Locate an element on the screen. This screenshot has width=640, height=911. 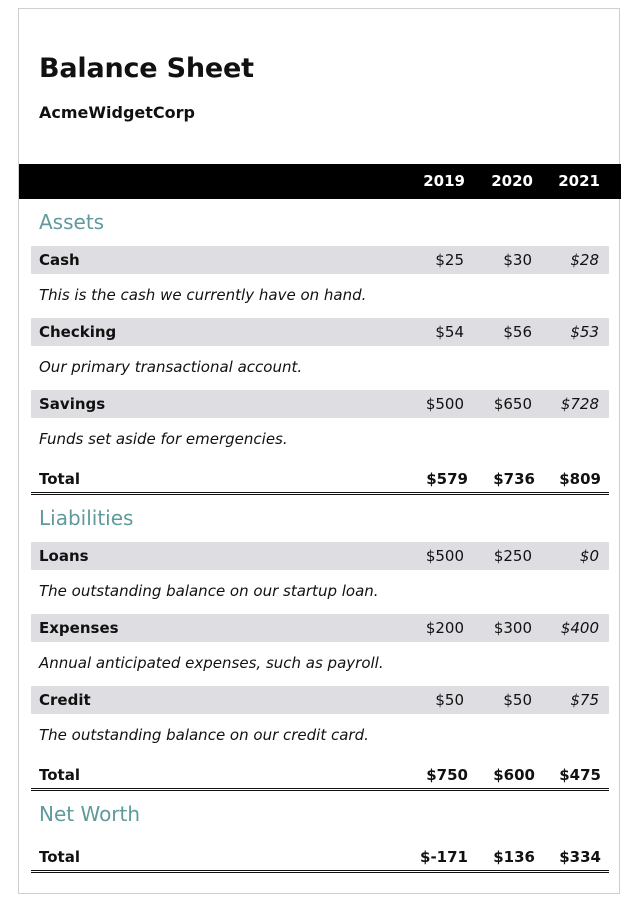
row-label: Expenses is located at coordinates (79, 628).